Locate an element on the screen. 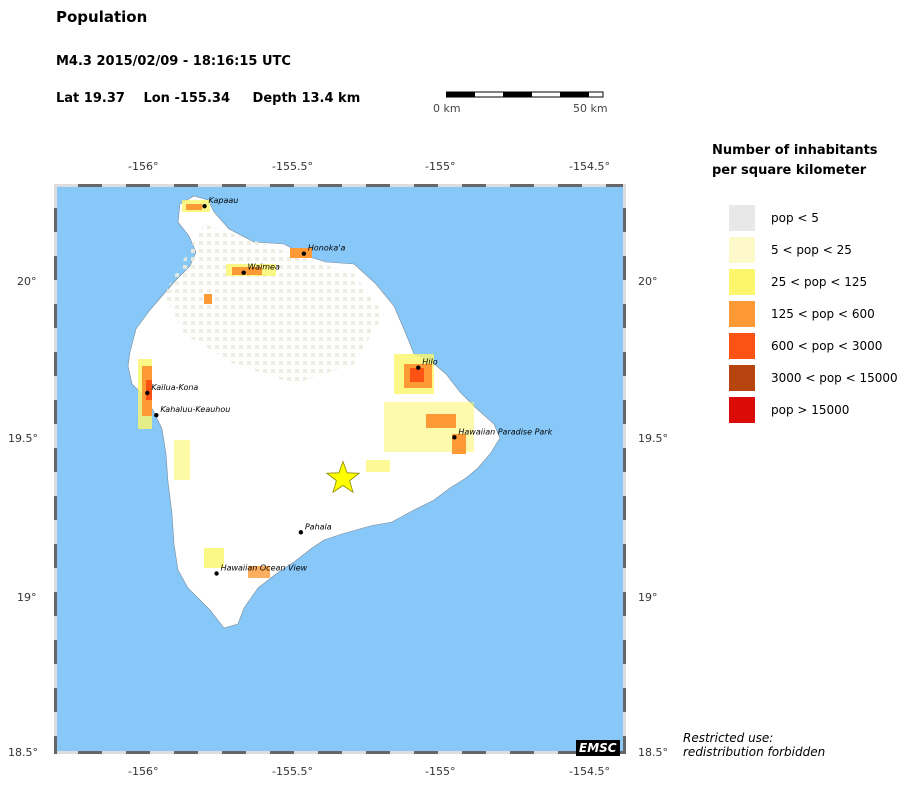 The image size is (904, 786). restricted-notice: Restricted use: redistribution forbidden is located at coordinates (754, 745).